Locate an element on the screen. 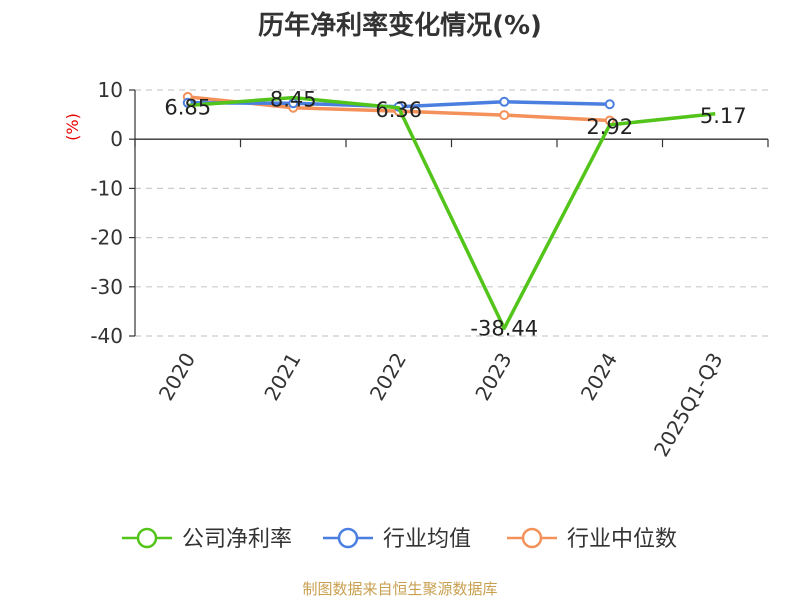 The height and width of the screenshot is (600, 800). y-axis-label: (%) is located at coordinates (72, 127).